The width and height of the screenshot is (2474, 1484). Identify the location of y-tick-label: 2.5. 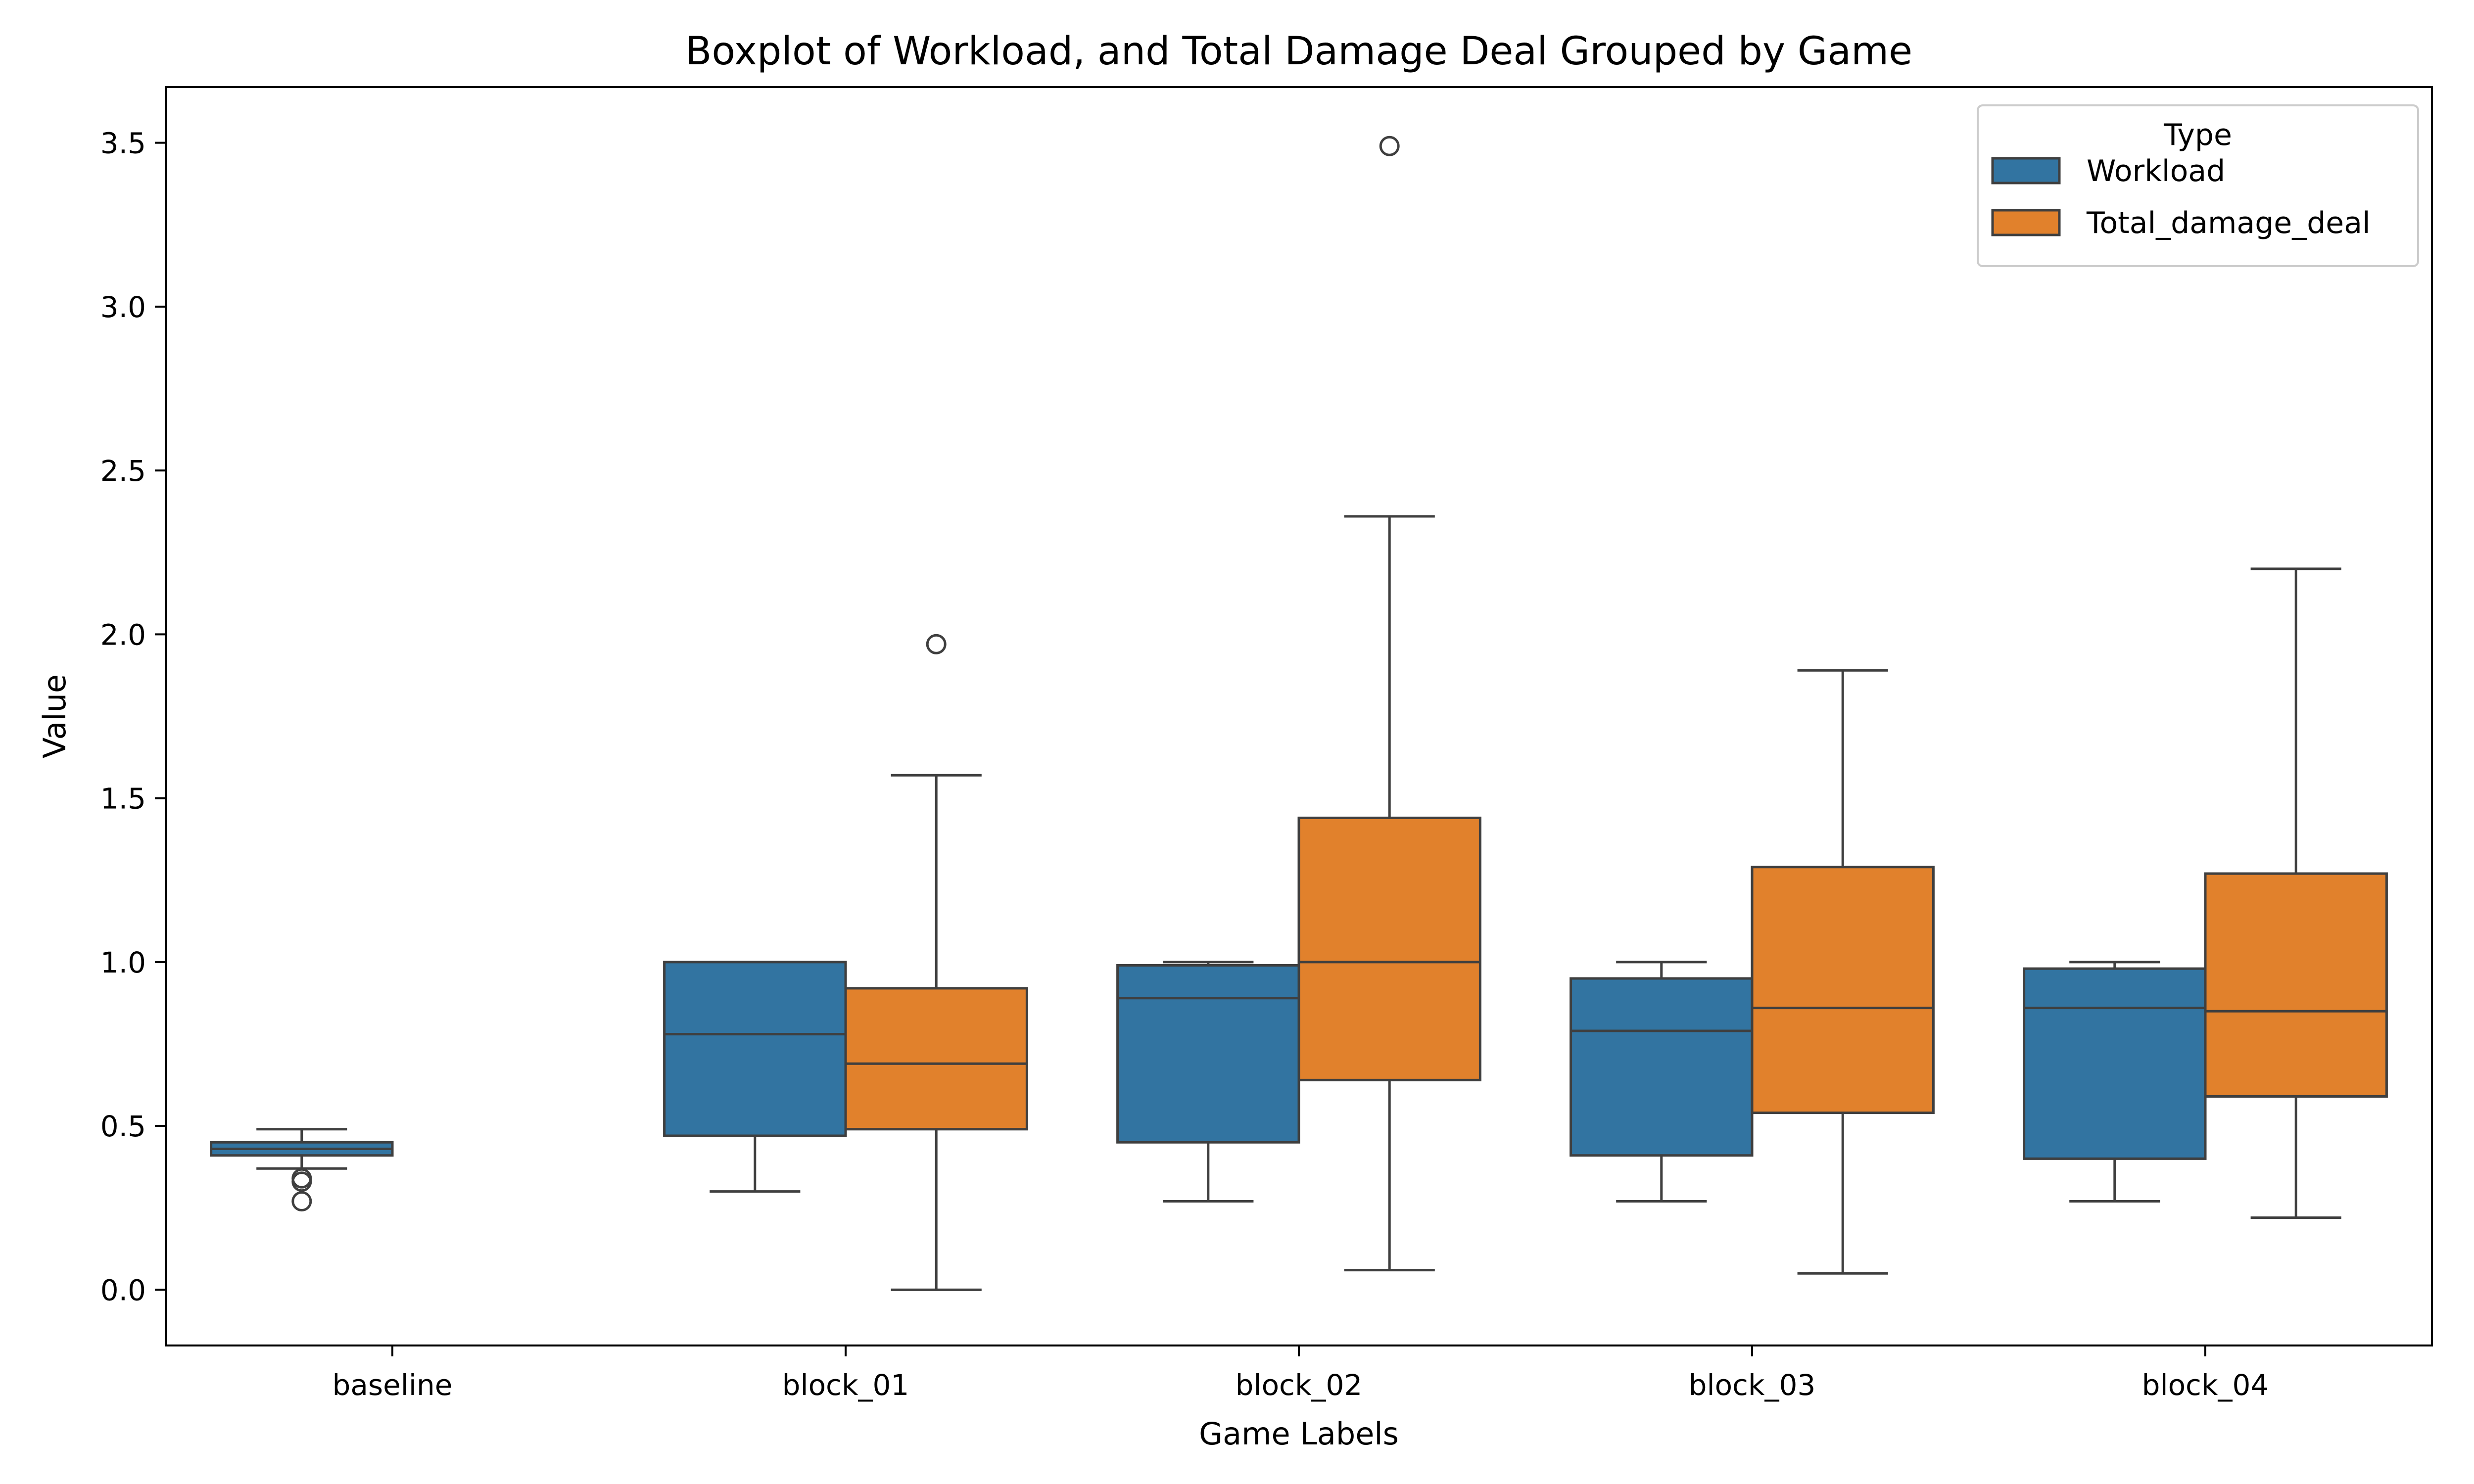
(123, 471).